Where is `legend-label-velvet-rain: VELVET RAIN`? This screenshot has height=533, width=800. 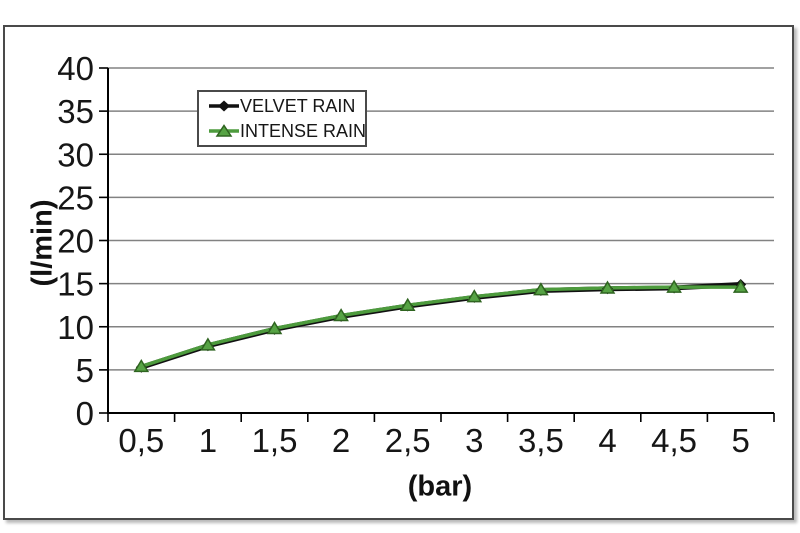
legend-label-velvet-rain: VELVET RAIN is located at coordinates (298, 106).